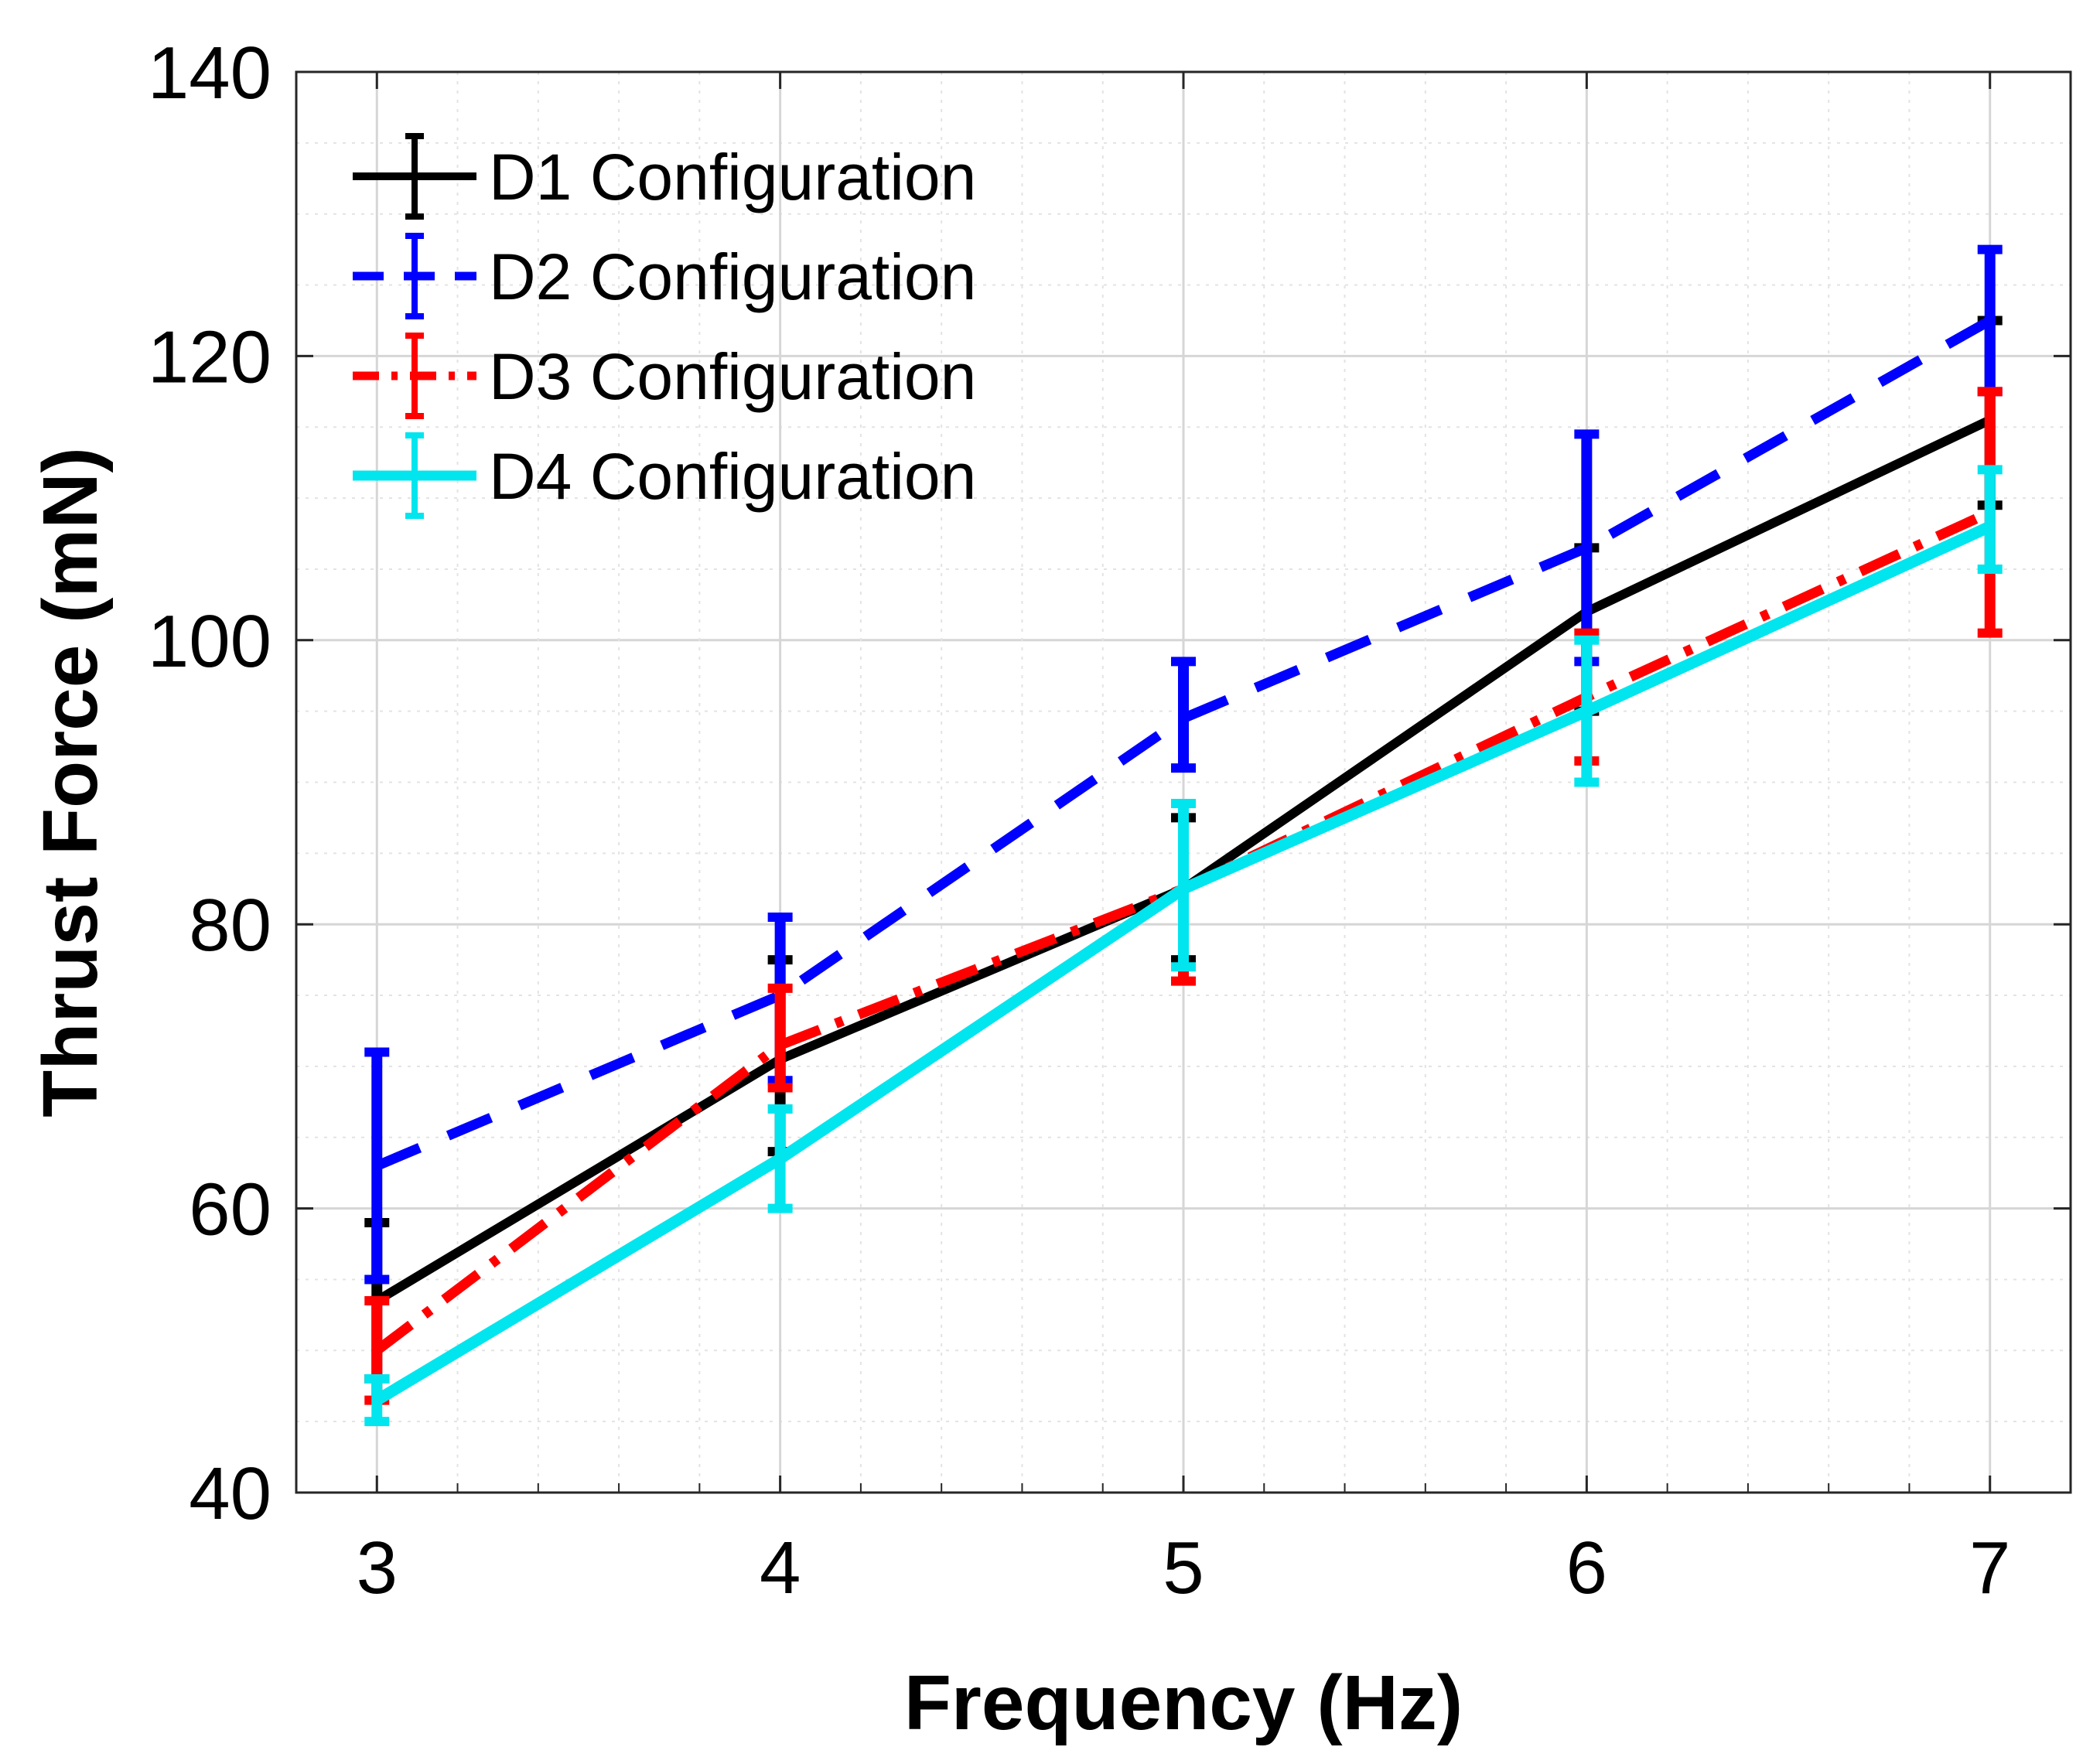  I want to click on x-tick-label: 3, so click(377, 1568).